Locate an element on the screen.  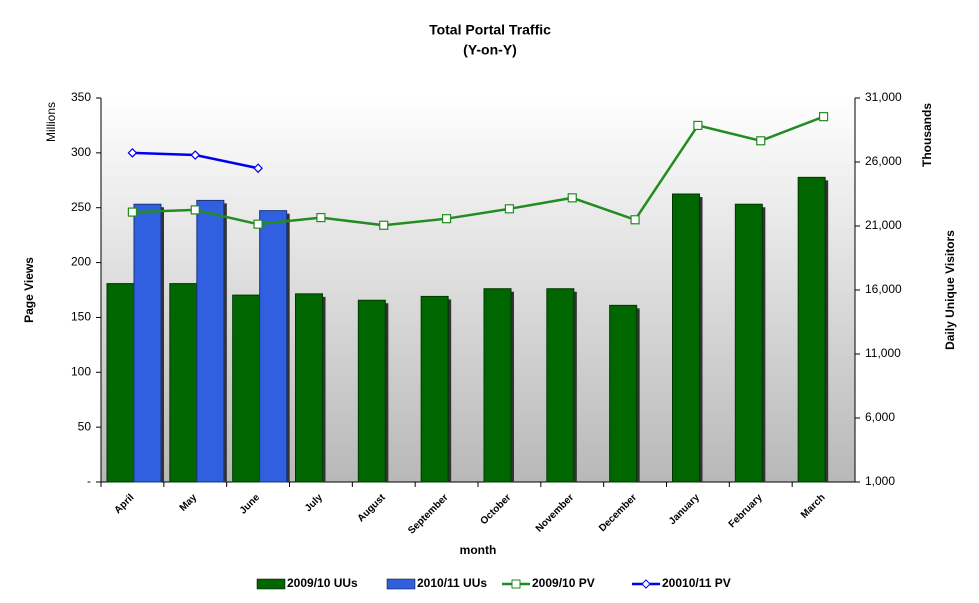
y-tick-label: 200 is located at coordinates (81, 262).